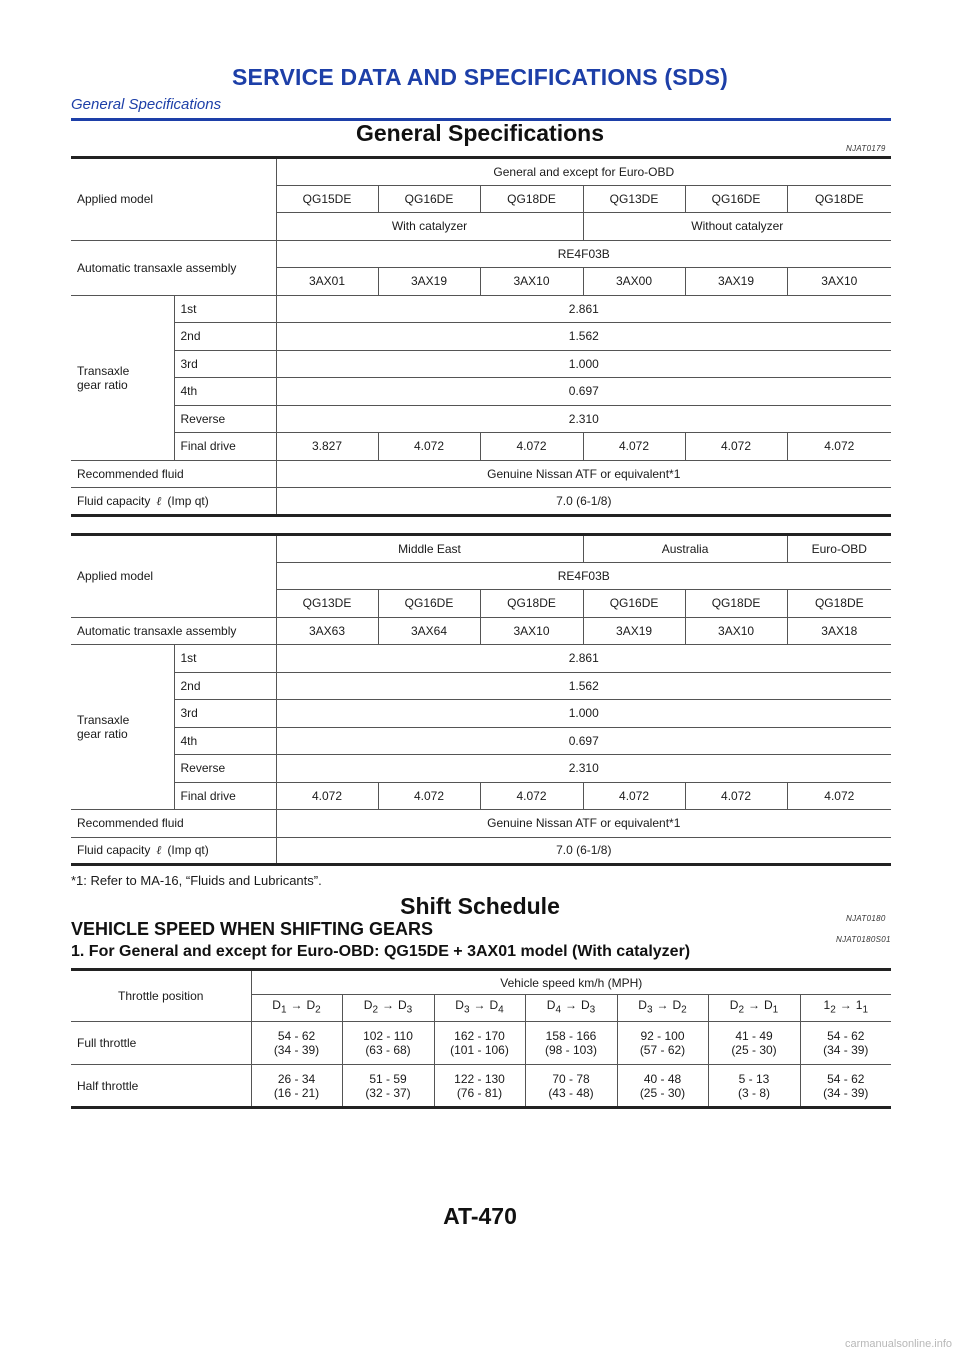 This screenshot has width=960, height=1358. Describe the element at coordinates (225, 796) in the screenshot. I see `final-drive-label: Final drive` at that location.